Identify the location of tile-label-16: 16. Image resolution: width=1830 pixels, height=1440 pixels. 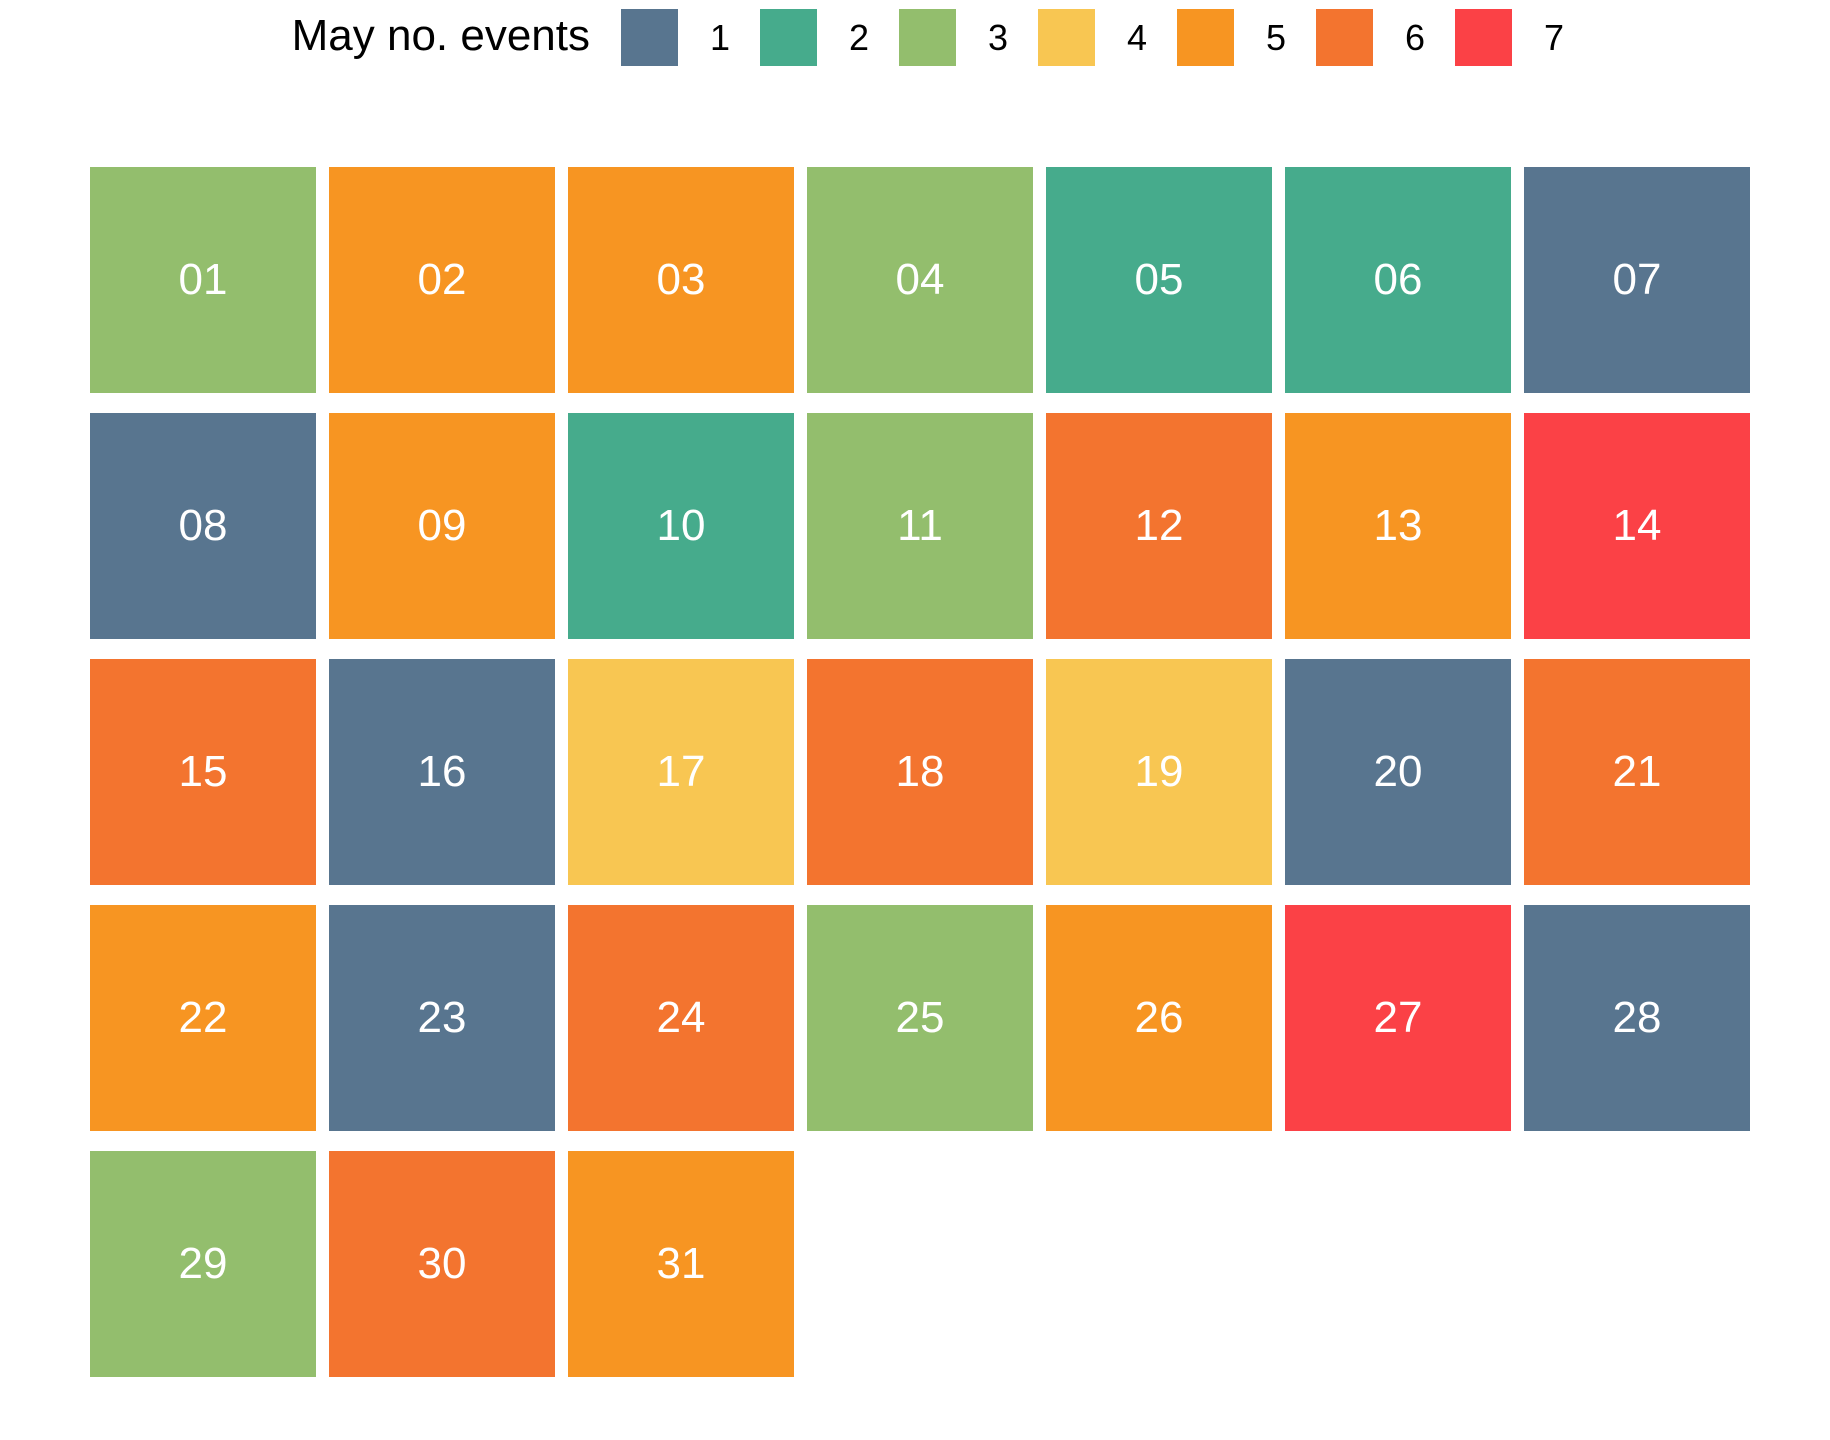
(442, 771).